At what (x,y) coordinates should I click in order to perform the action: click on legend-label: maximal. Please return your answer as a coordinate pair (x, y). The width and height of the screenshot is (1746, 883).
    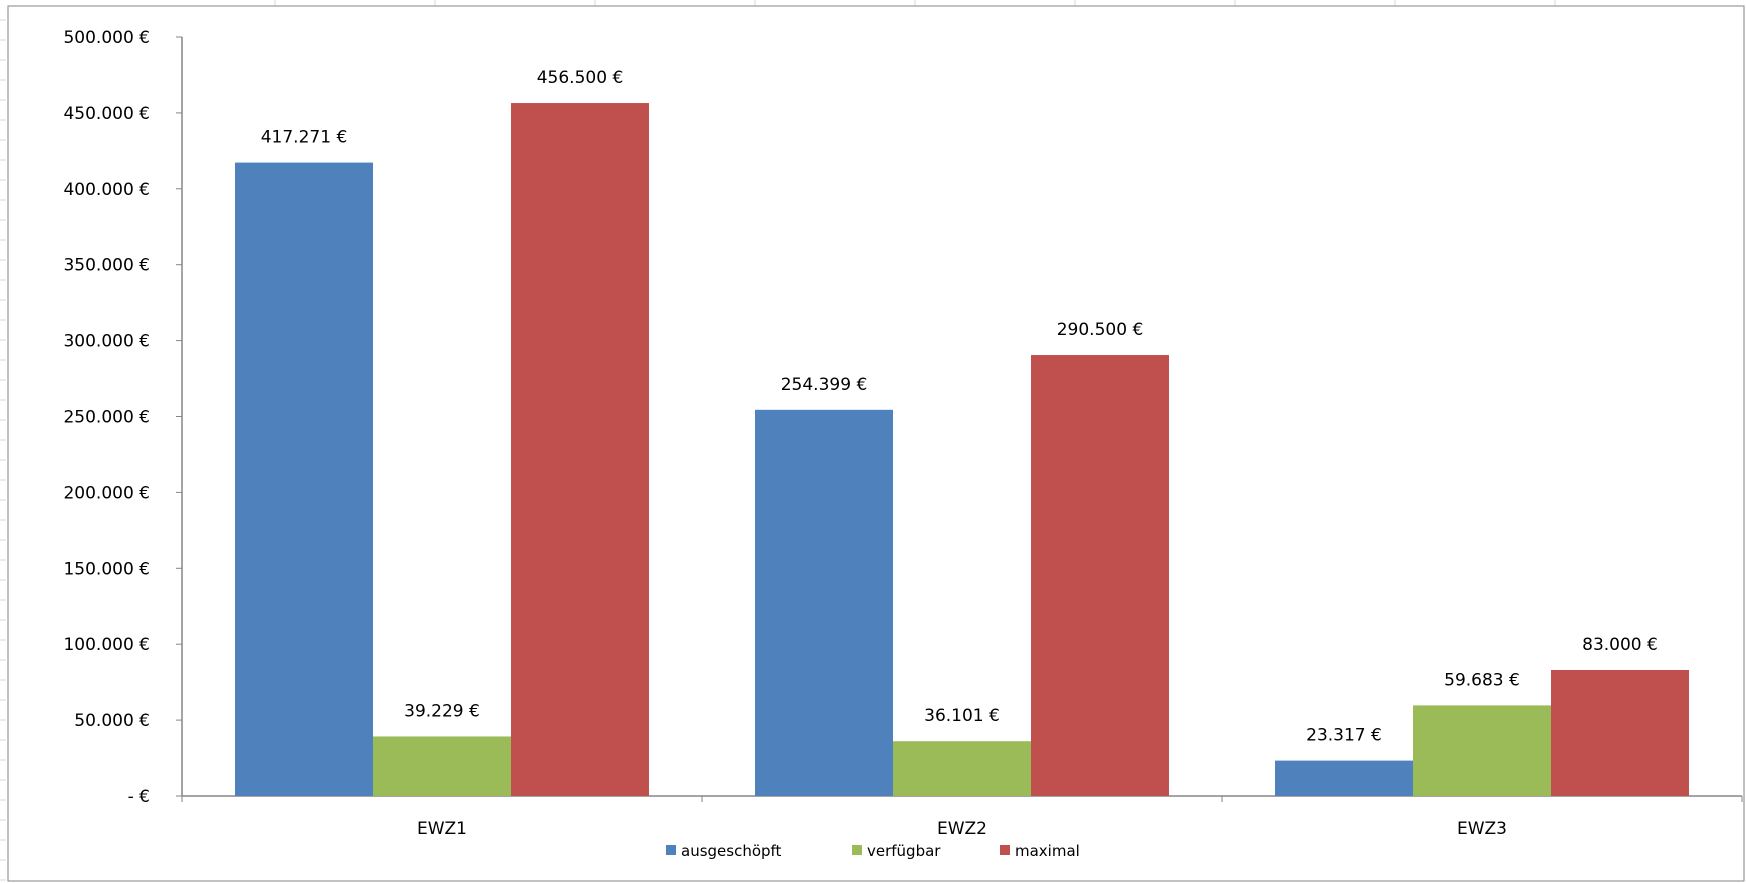
    Looking at the image, I should click on (1047, 851).